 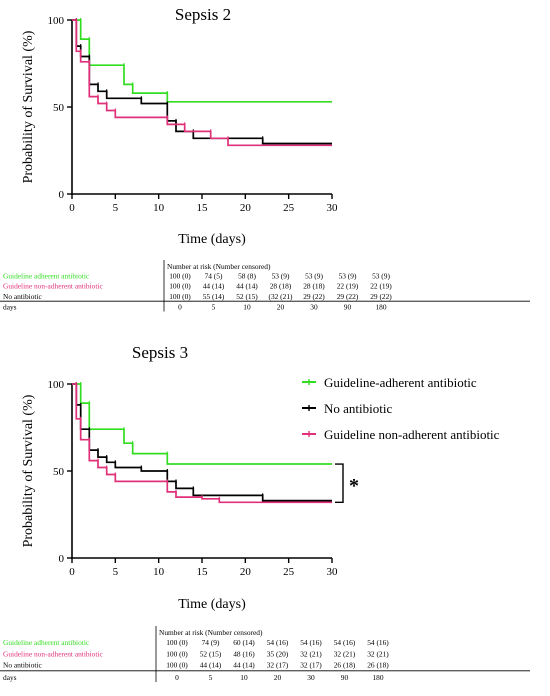 I want to click on risk-cell: 74 (9), so click(x=211, y=642).